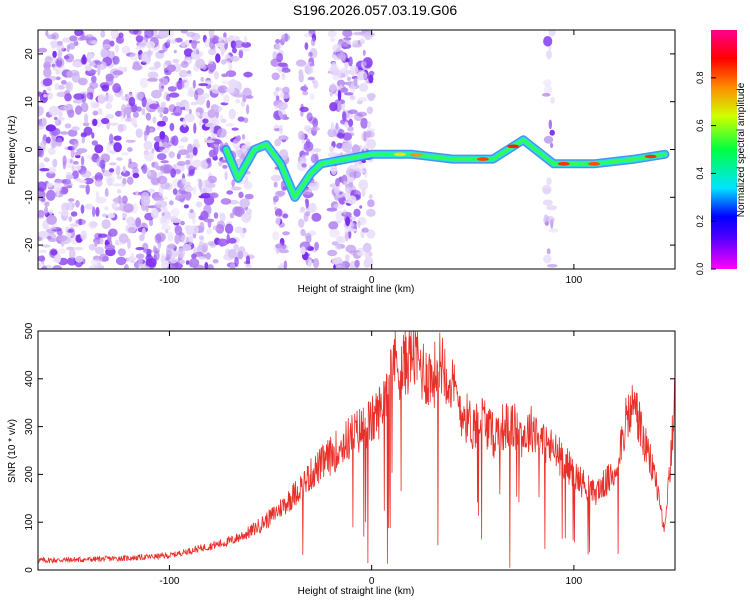  What do you see at coordinates (372, 581) in the screenshot?
I see `x-tick-label: 0` at bounding box center [372, 581].